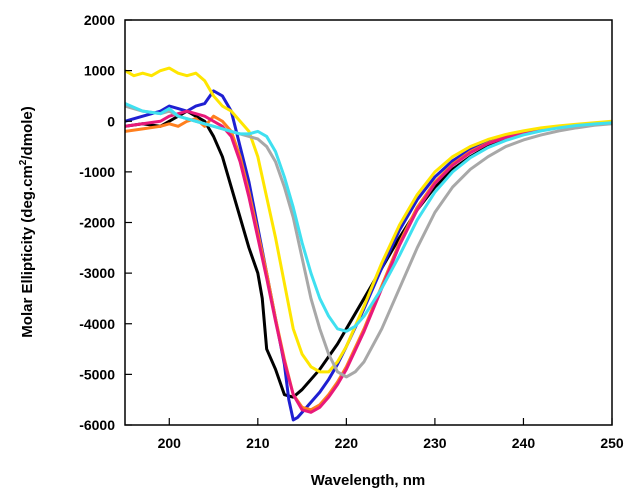 Image resolution: width=628 pixels, height=491 pixels. Describe the element at coordinates (23, 162) in the screenshot. I see `y-axis-title-superscript: 2` at that location.